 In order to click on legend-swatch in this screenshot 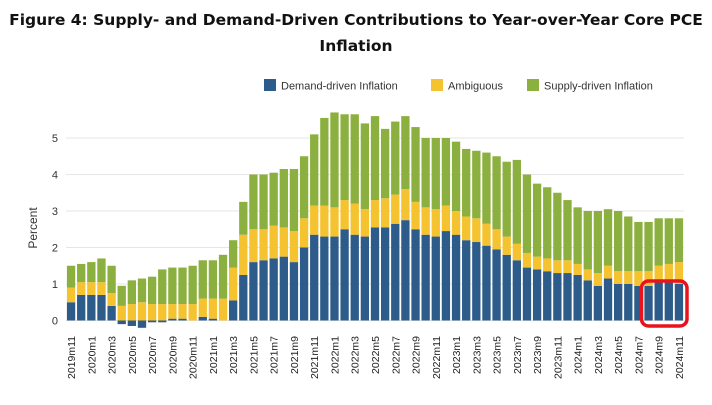, I will do `click(270, 85)`.